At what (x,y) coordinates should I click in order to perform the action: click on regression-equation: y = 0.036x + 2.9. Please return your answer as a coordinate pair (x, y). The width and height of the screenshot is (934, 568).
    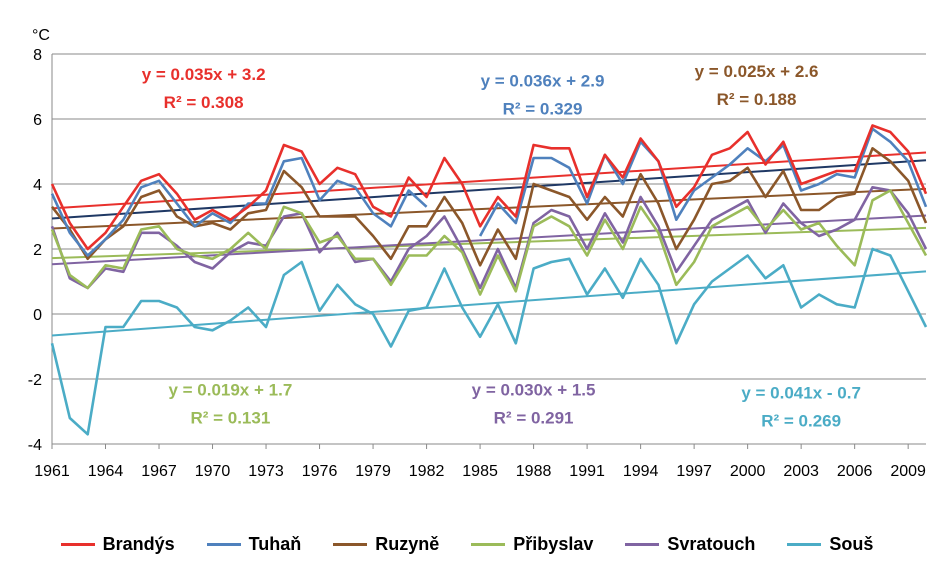
    Looking at the image, I should click on (543, 81).